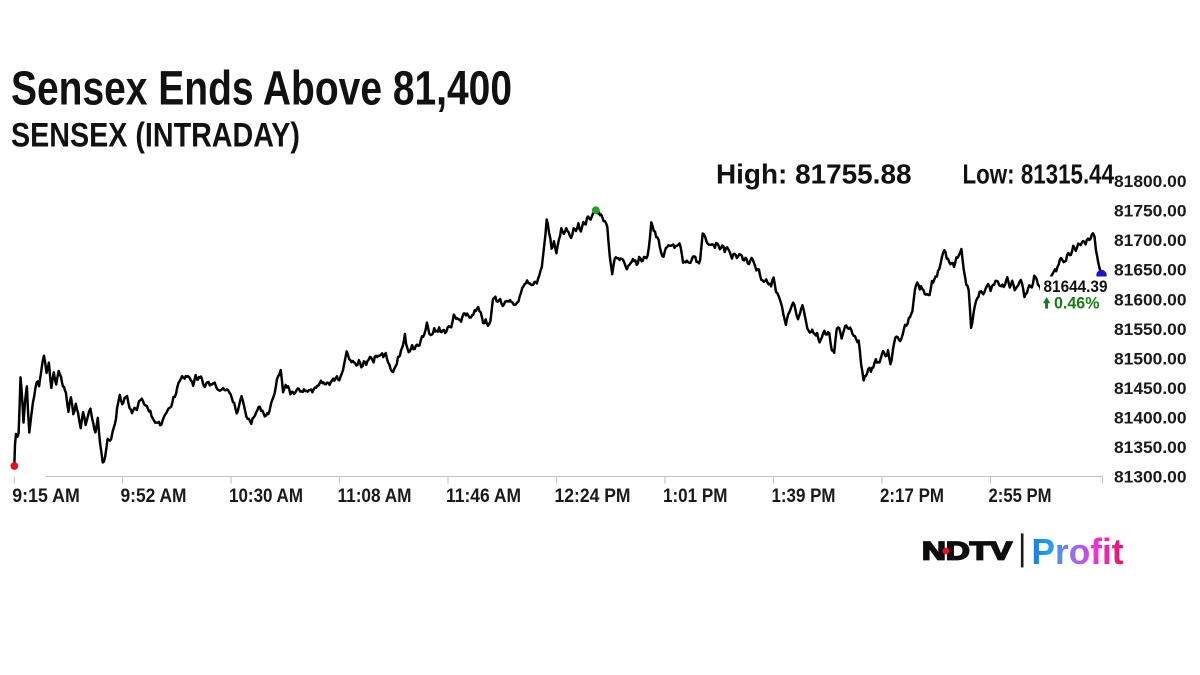 The height and width of the screenshot is (675, 1200). I want to click on svg-text: 81500.00, so click(1150, 358).